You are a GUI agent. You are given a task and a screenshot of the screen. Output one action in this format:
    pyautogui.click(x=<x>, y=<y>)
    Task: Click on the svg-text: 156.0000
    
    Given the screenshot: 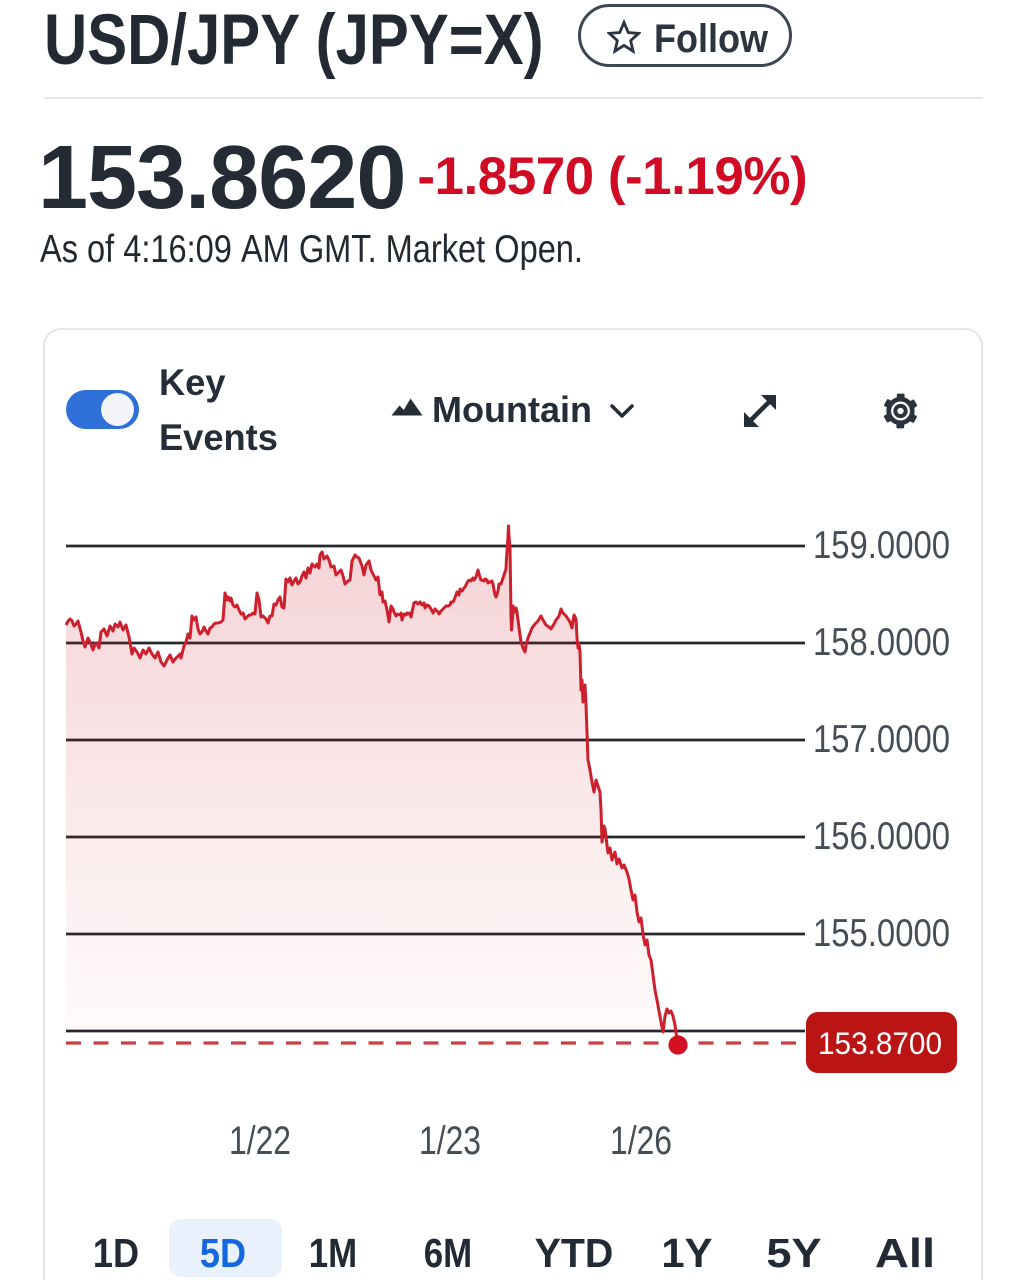 What is the action you would take?
    pyautogui.click(x=881, y=836)
    